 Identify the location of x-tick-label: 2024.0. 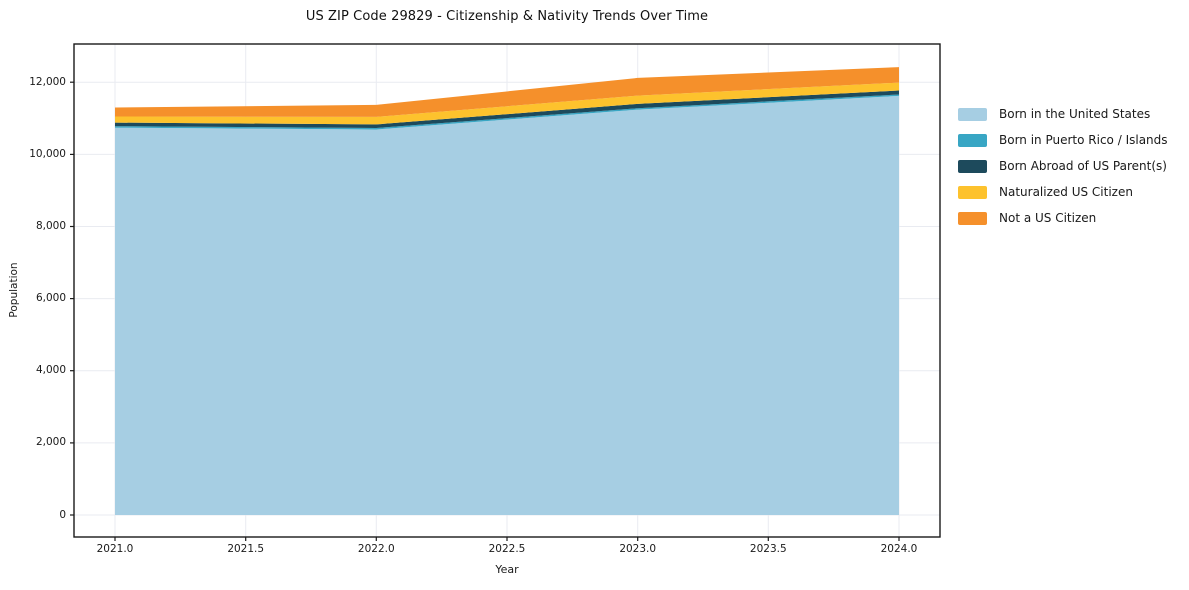
(899, 549).